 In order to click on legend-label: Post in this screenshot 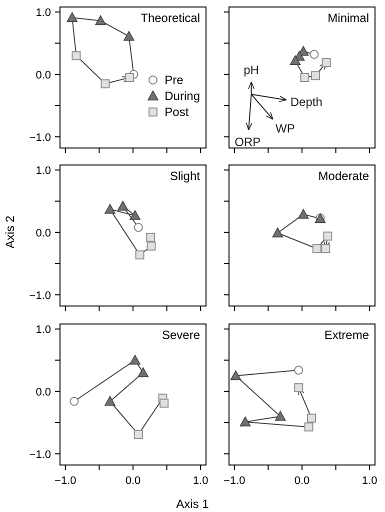, I will do `click(176, 112)`.